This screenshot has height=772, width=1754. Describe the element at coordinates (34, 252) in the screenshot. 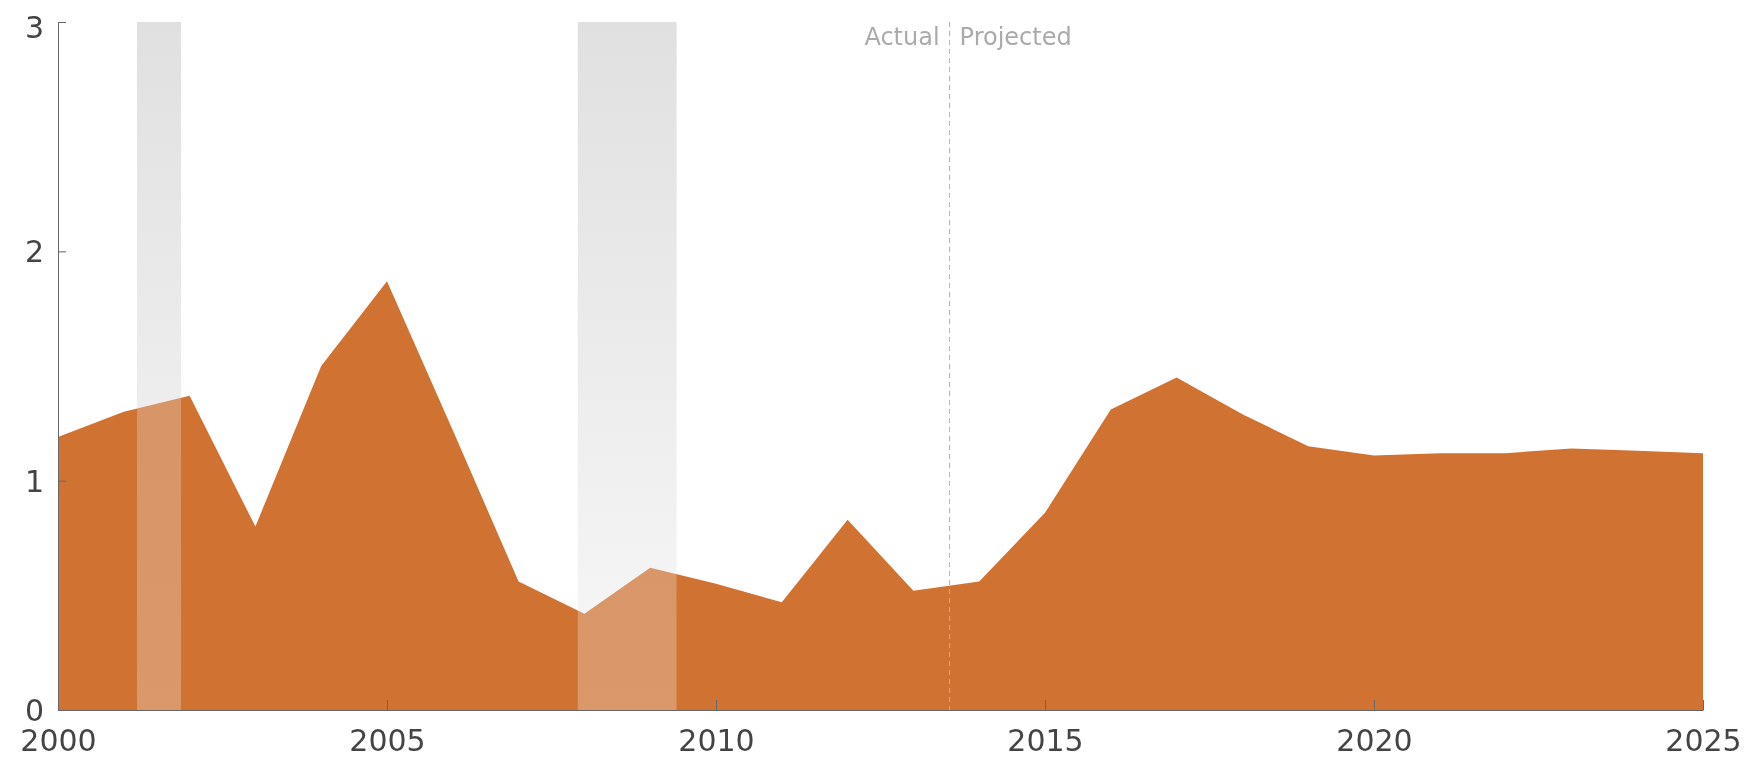

I see `y-tick-label: 2` at that location.